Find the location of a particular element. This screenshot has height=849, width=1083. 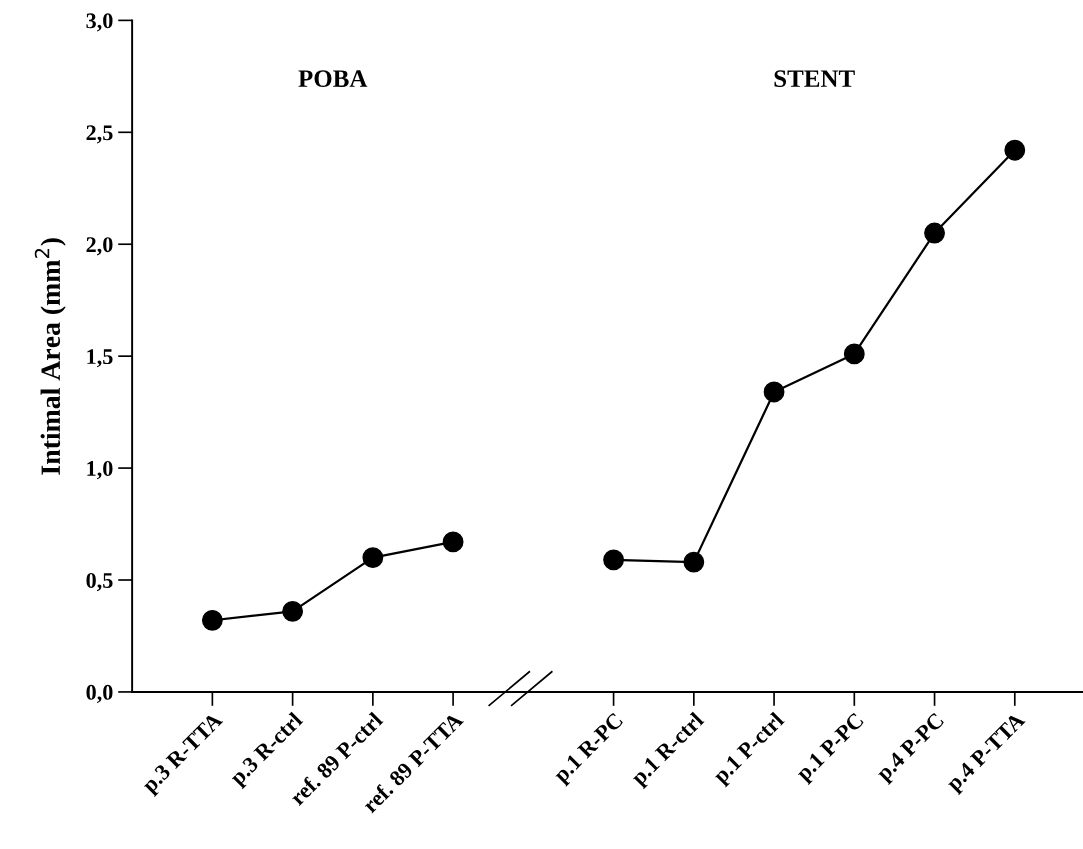

annotation: POBA is located at coordinates (333, 79).